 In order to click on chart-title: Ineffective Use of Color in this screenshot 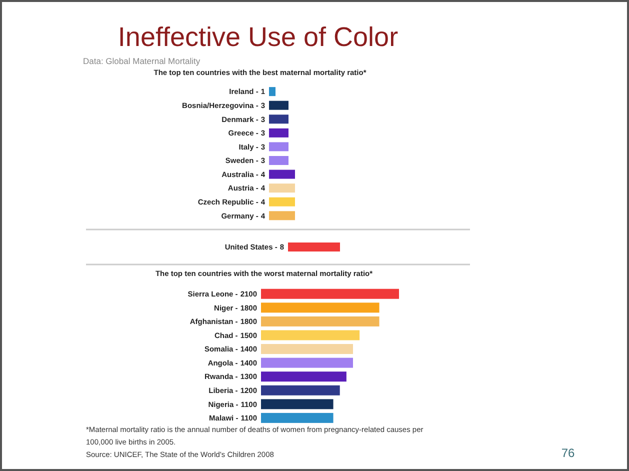, I will do `click(258, 37)`.